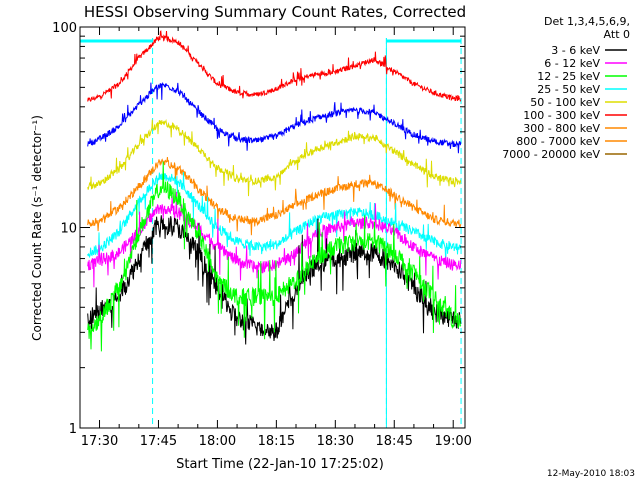  Describe the element at coordinates (561, 128) in the screenshot. I see `legend-label: 300 - 800 keV` at that location.